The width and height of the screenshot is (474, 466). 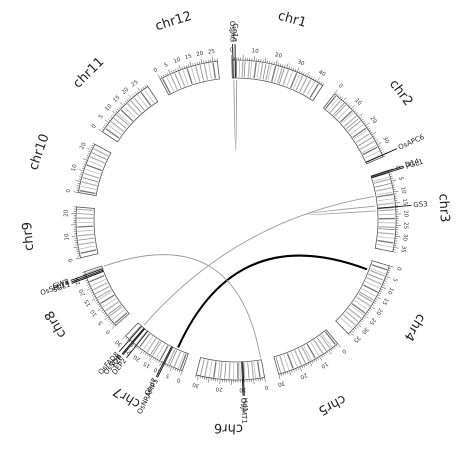 What do you see at coordinates (56, 324) in the screenshot?
I see `chromosome-label-chr8: chr8` at bounding box center [56, 324].